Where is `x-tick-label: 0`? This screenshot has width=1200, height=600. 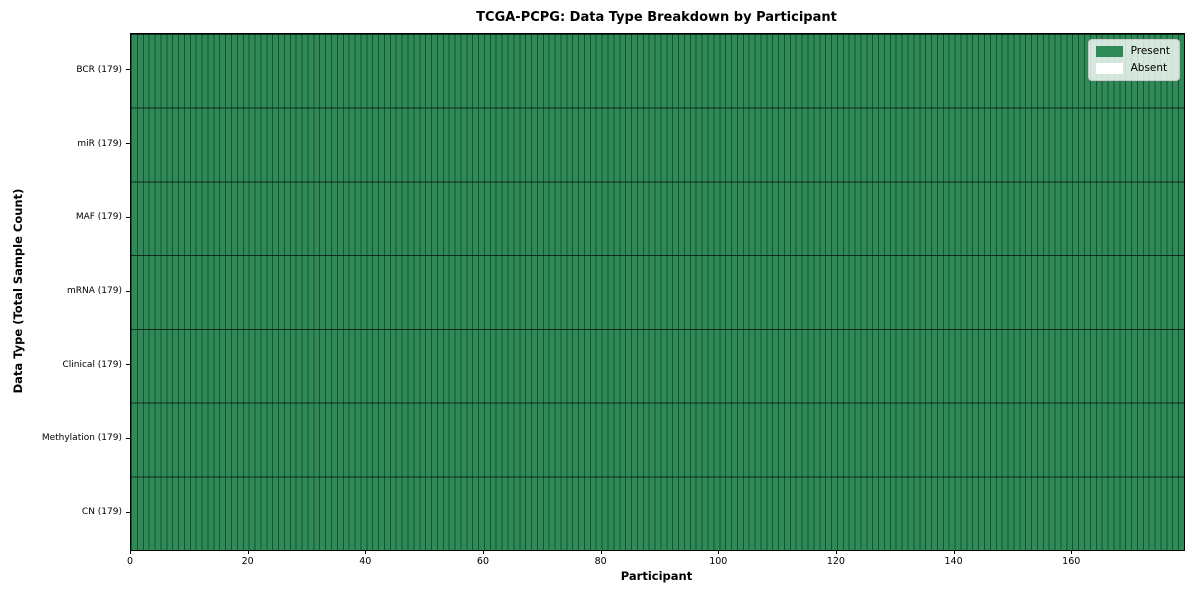 x-tick-label: 0 is located at coordinates (130, 561).